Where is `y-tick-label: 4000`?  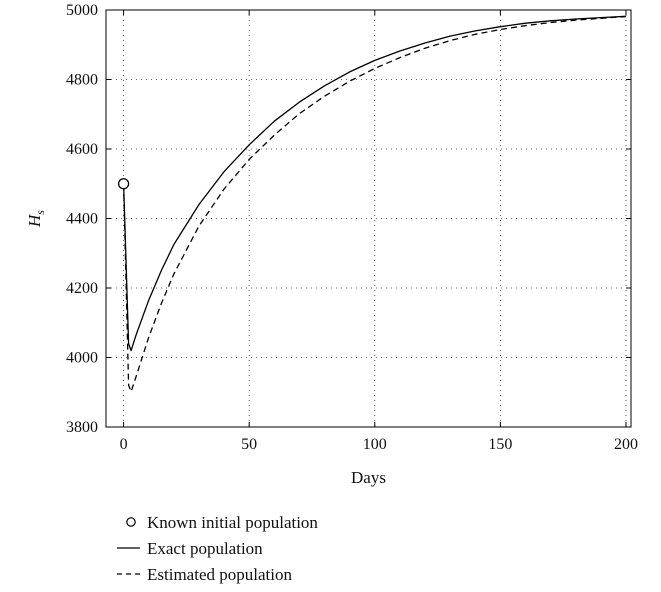 y-tick-label: 4000 is located at coordinates (82, 358).